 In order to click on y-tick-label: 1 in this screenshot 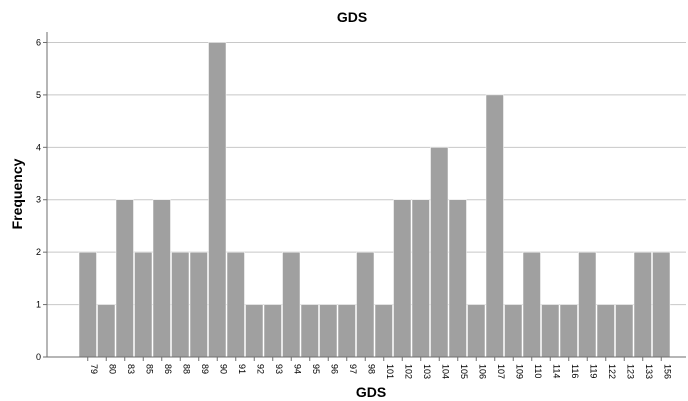, I will do `click(38, 305)`.